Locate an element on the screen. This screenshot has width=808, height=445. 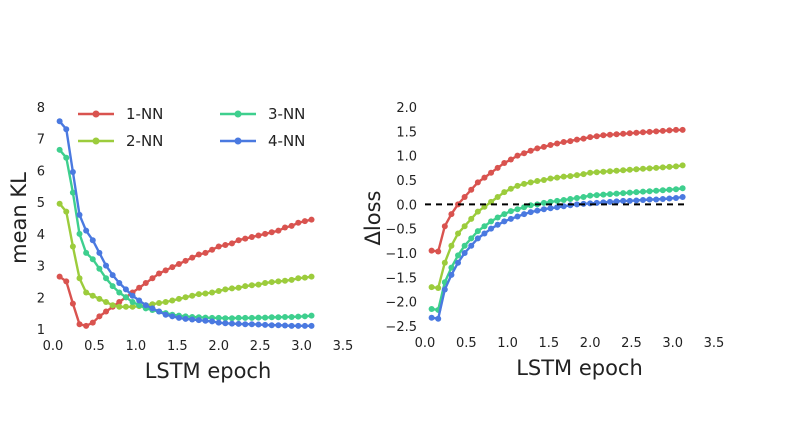
y-tick-label: −0.5 is located at coordinates (401, 230).